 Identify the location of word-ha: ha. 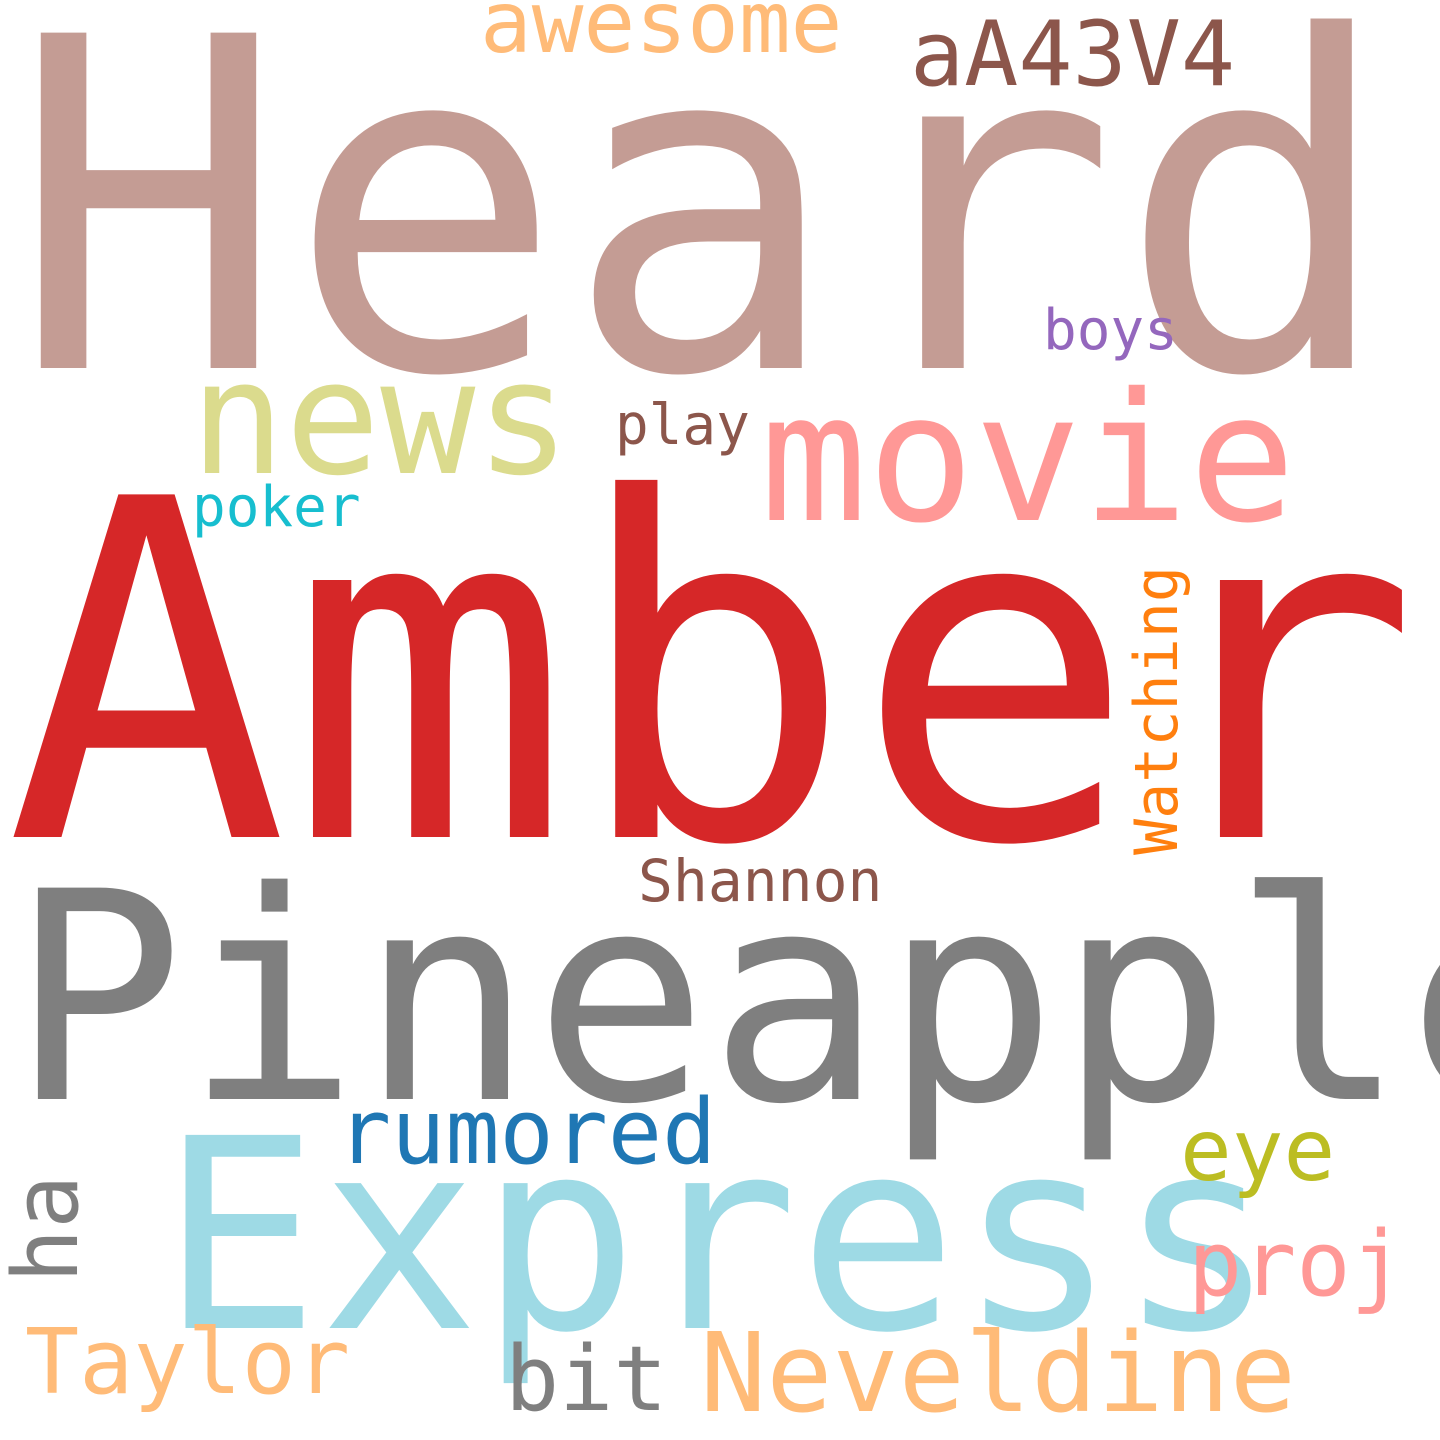
(49, 1228).